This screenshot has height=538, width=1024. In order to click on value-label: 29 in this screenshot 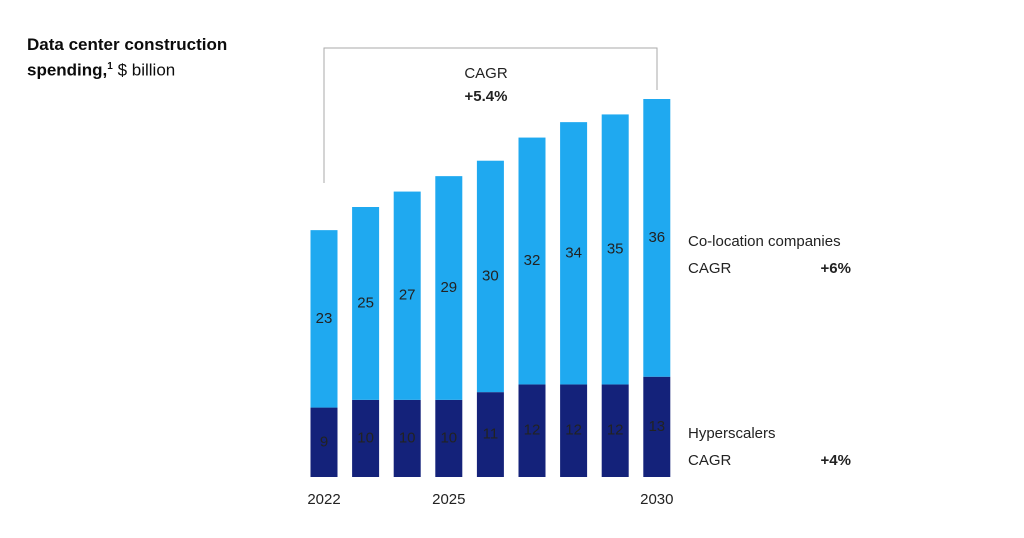, I will do `click(448, 287)`.